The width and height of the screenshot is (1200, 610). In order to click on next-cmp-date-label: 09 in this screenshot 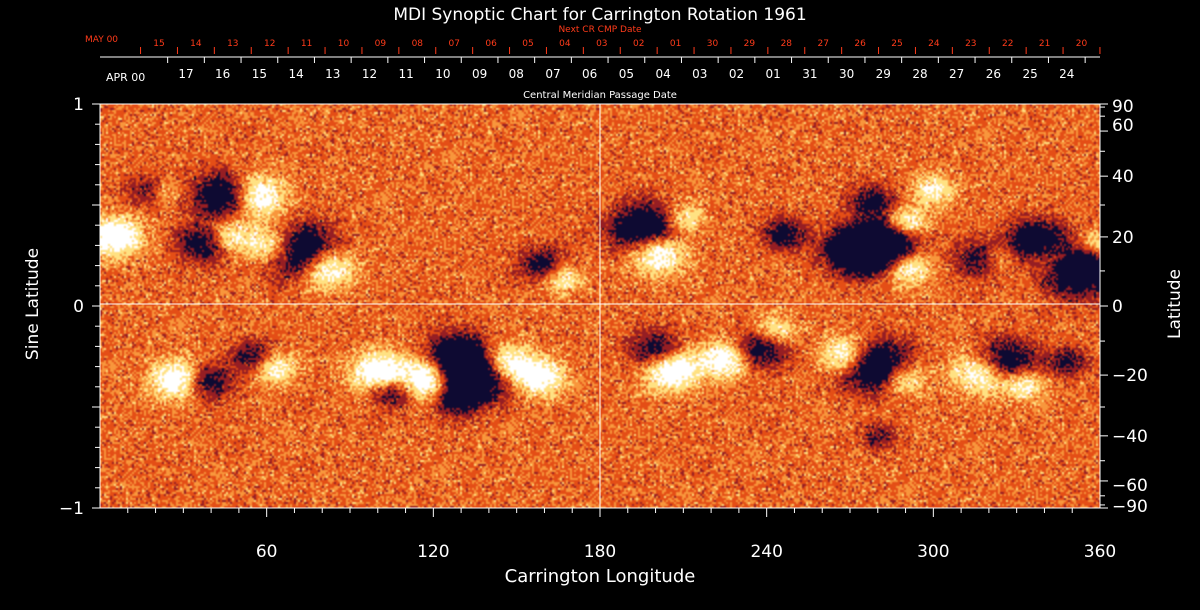, I will do `click(381, 44)`.